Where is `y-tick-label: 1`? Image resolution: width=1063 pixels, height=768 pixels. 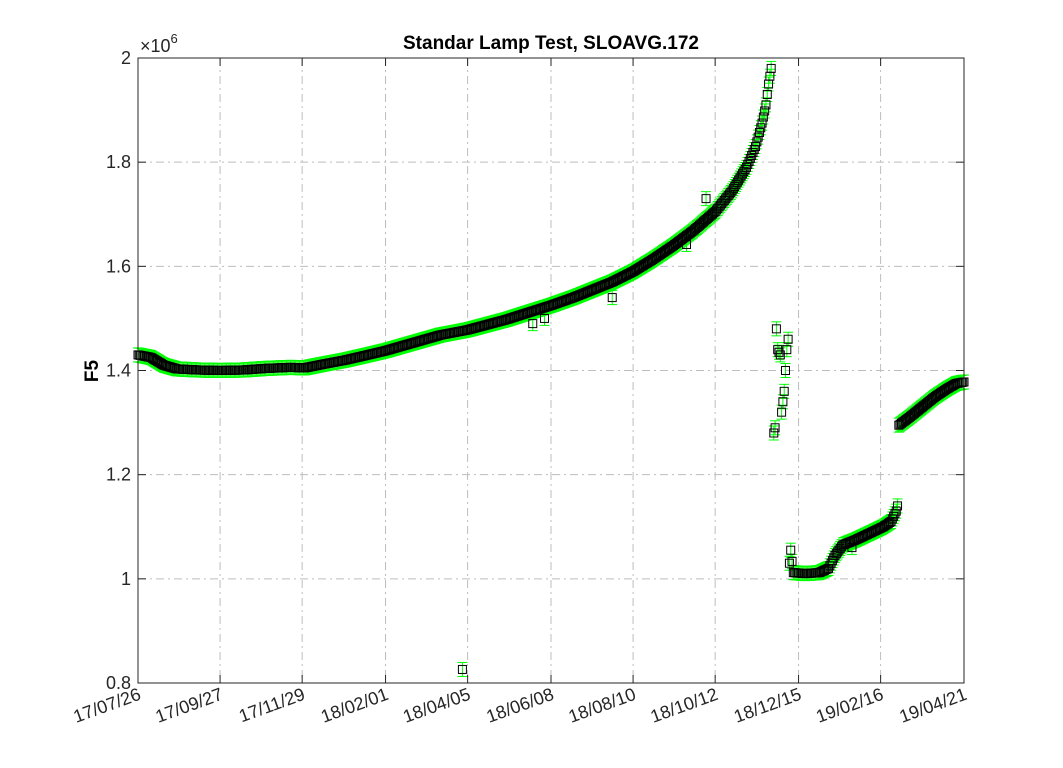
y-tick-label: 1 is located at coordinates (126, 579).